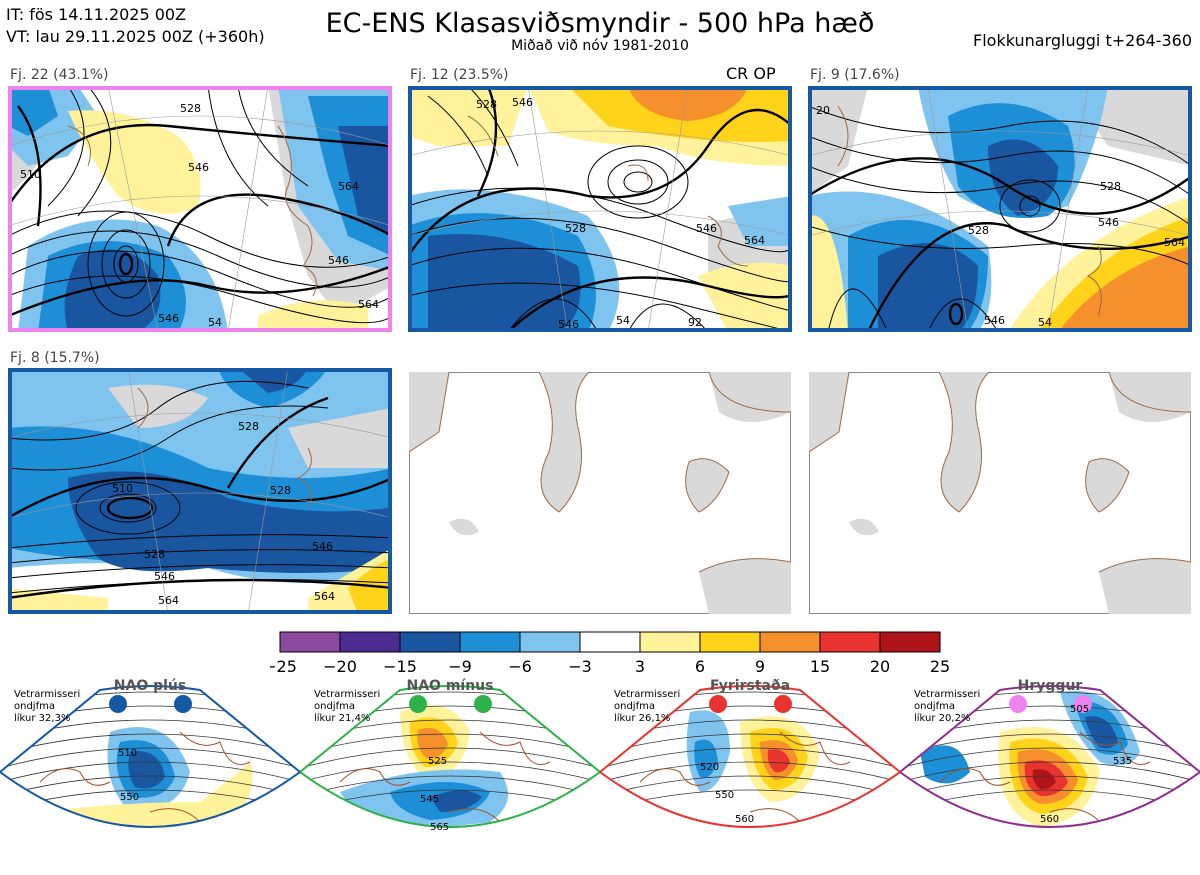 The height and width of the screenshot is (875, 1200). What do you see at coordinates (855, 75) in the screenshot?
I see `panel-3-label: Fj. 9 (17.6%)` at bounding box center [855, 75].